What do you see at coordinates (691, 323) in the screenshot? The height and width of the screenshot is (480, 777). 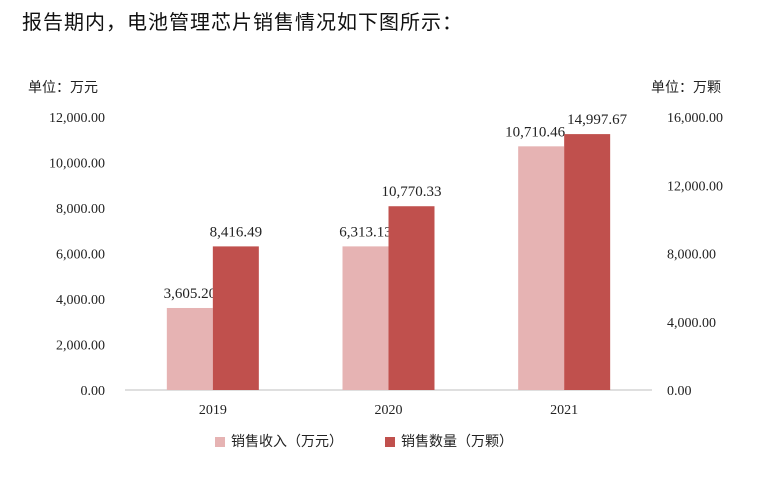 I see `right-tick-label: 4,000.00` at bounding box center [691, 323].